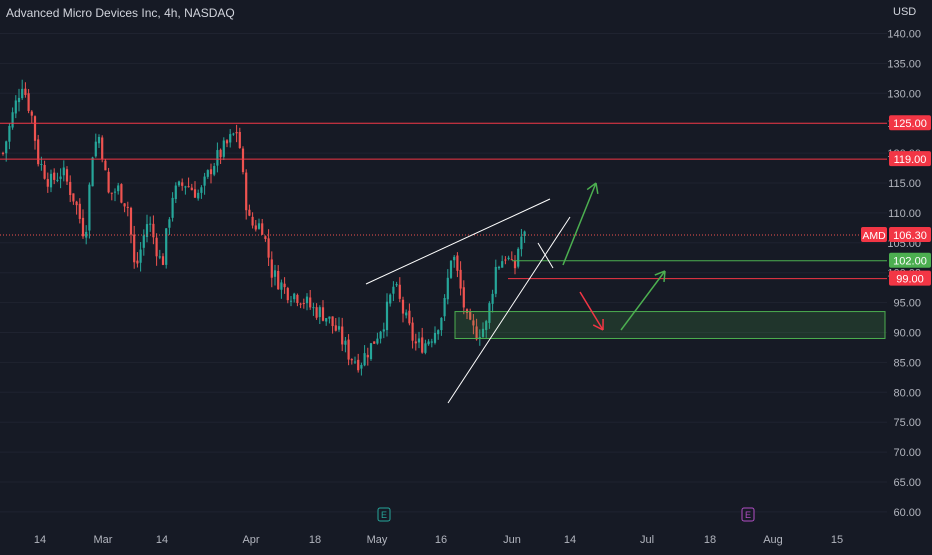 This screenshot has height=555, width=932. I want to click on price-tag-label: 119.00, so click(910, 160).